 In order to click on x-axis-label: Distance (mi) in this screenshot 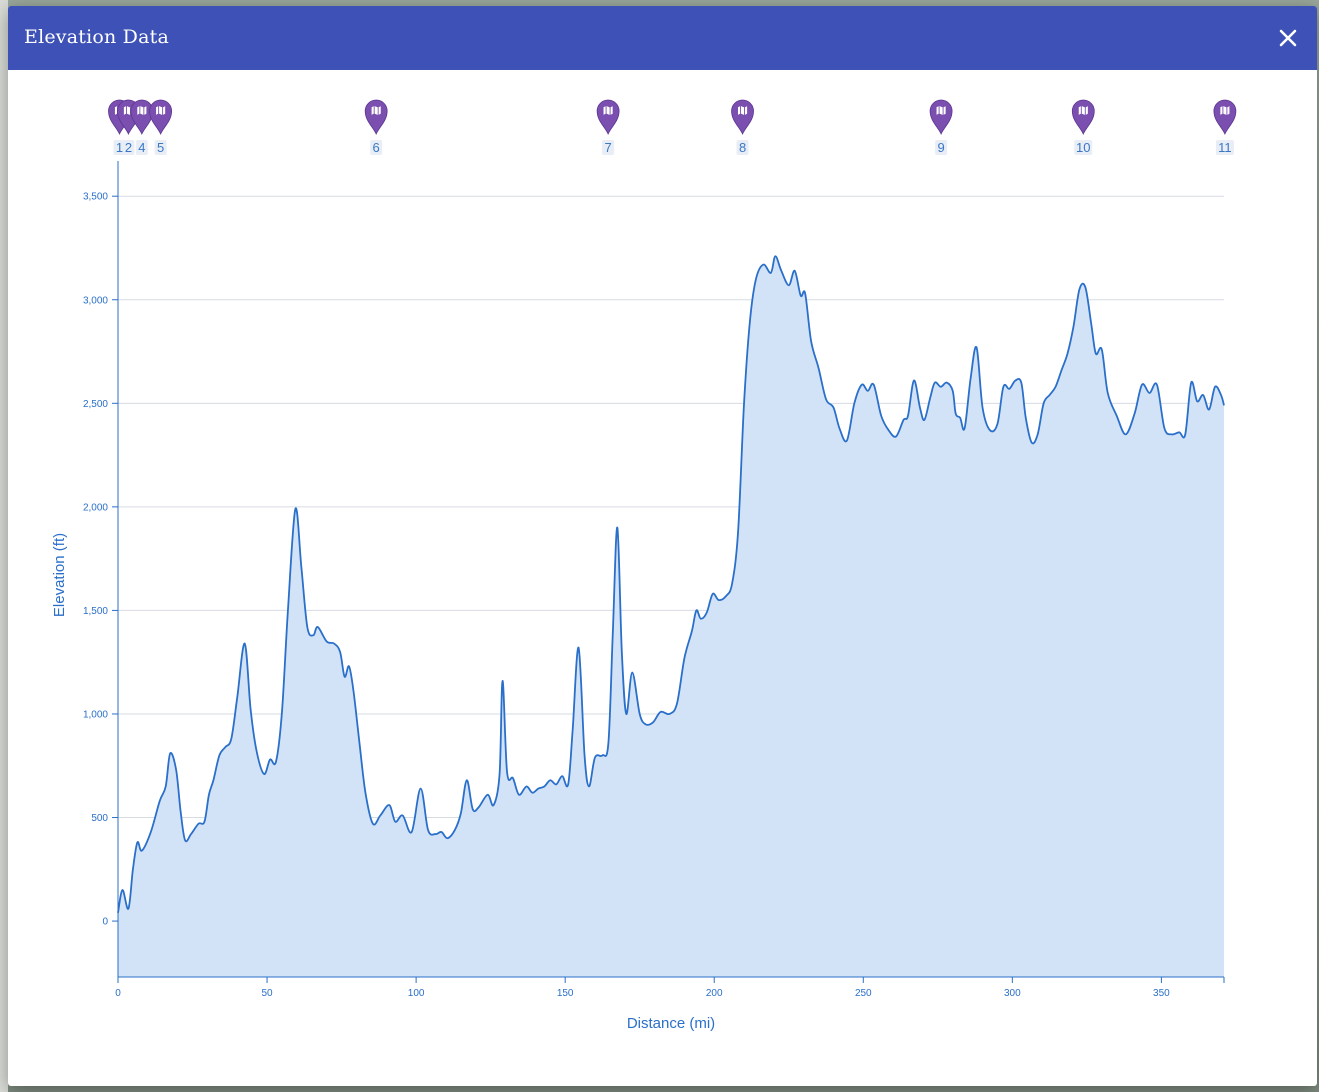, I will do `click(671, 1023)`.